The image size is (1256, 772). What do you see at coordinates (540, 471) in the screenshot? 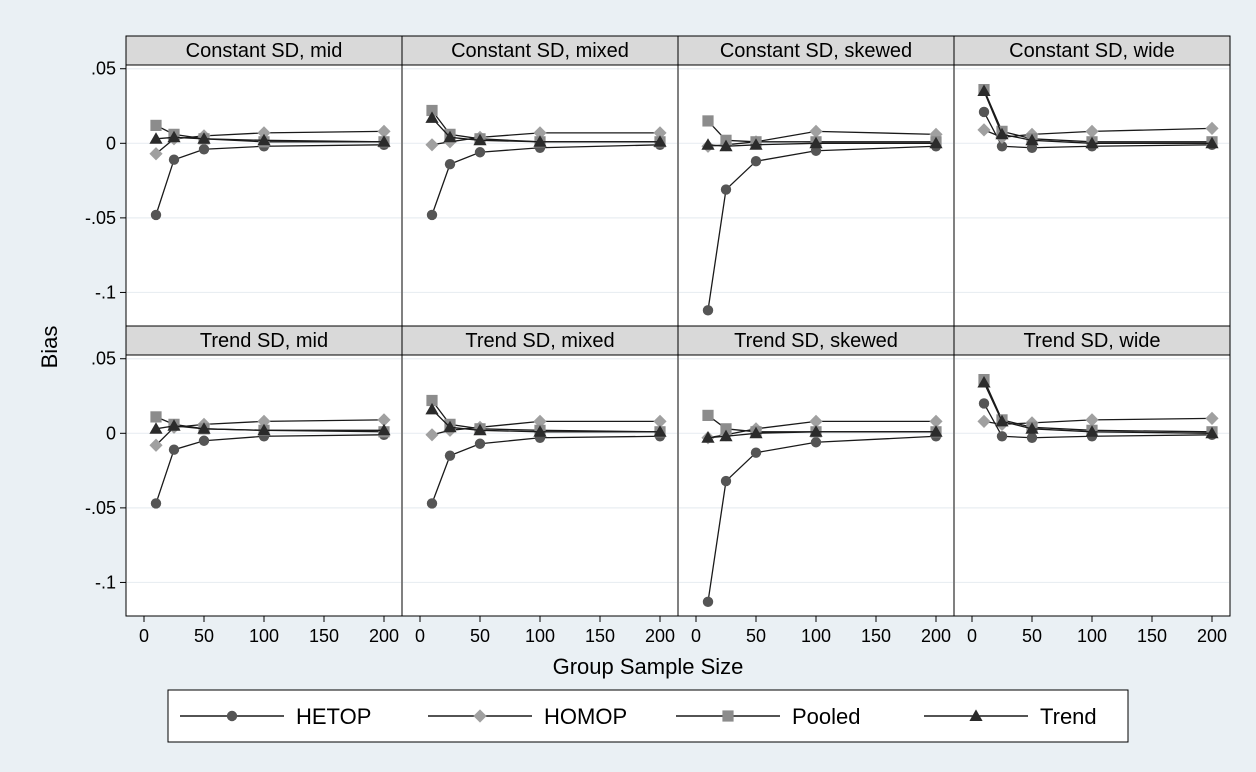
I see `panel-trend-sd-mixed: Trend SD, mixed` at bounding box center [540, 471].